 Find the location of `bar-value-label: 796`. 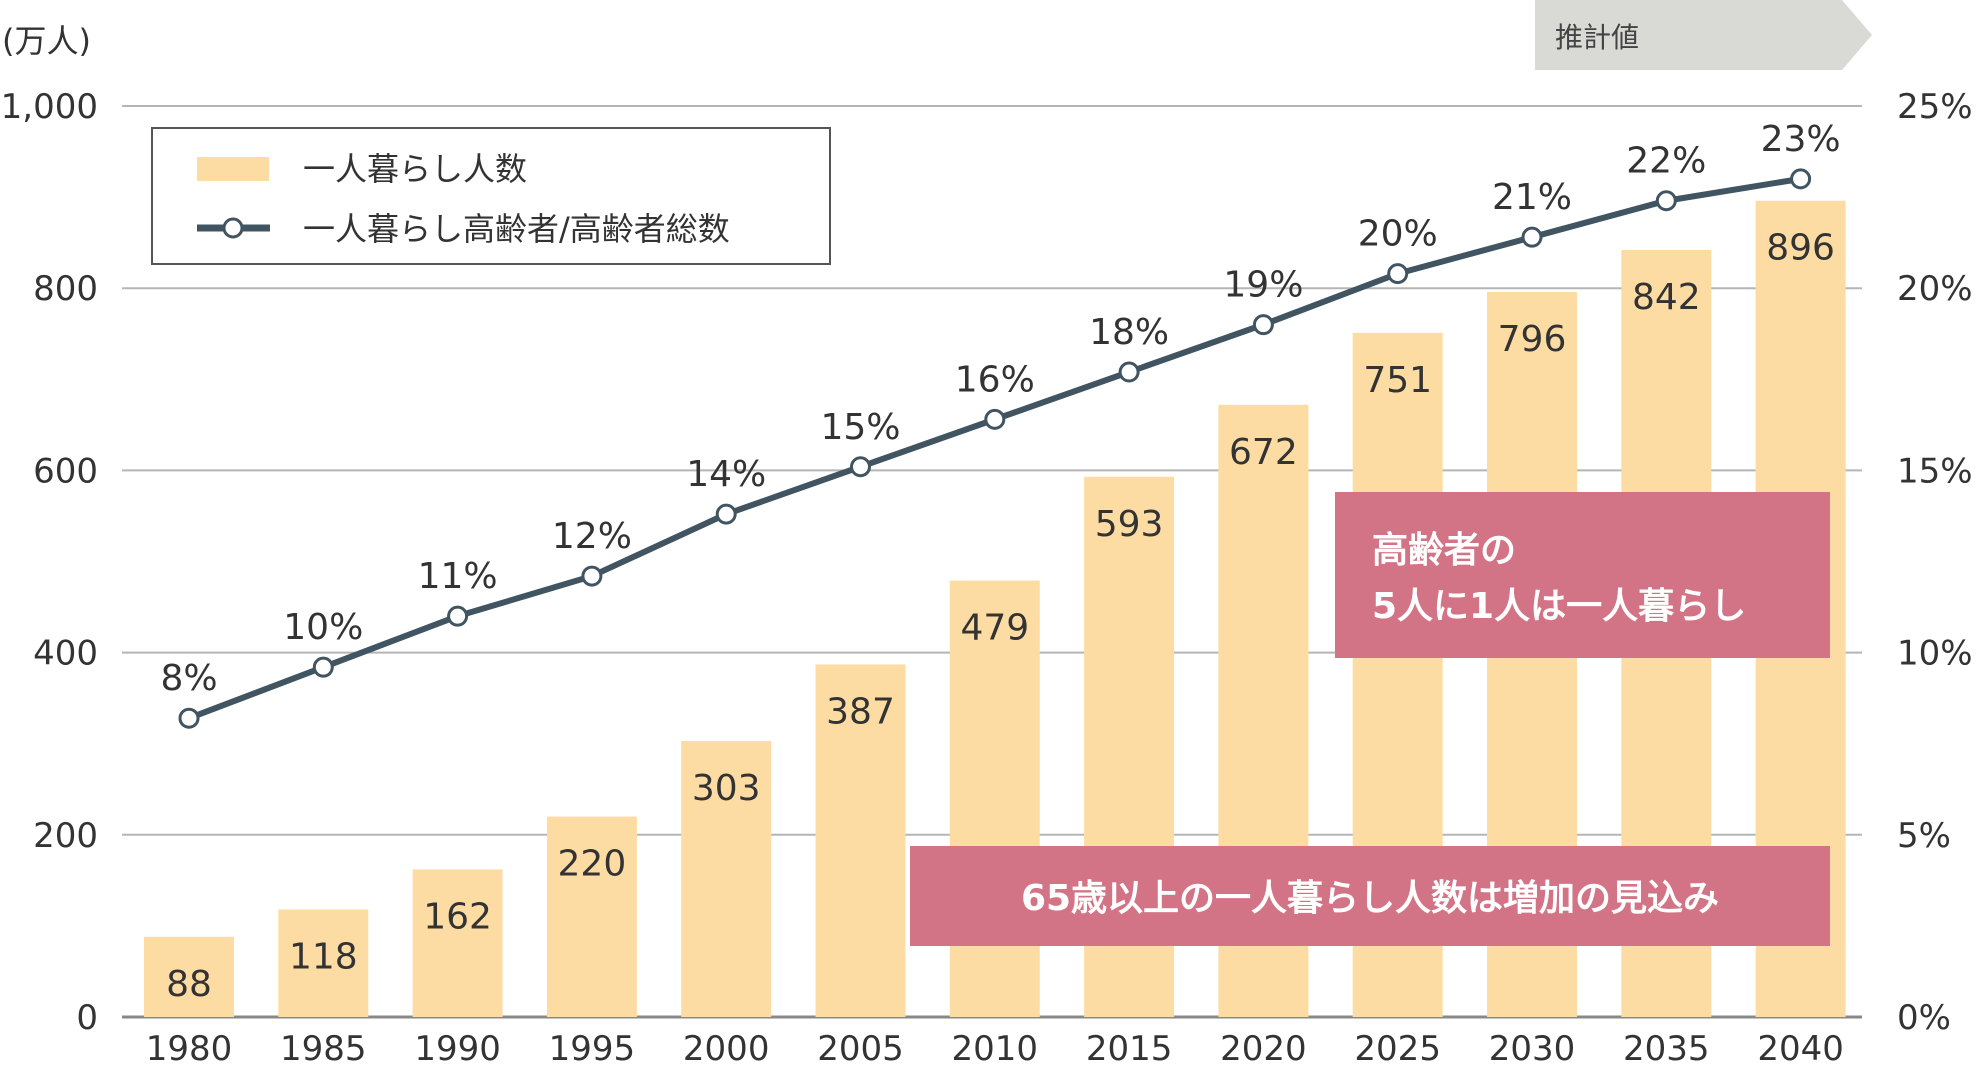

bar-value-label: 796 is located at coordinates (1532, 339).